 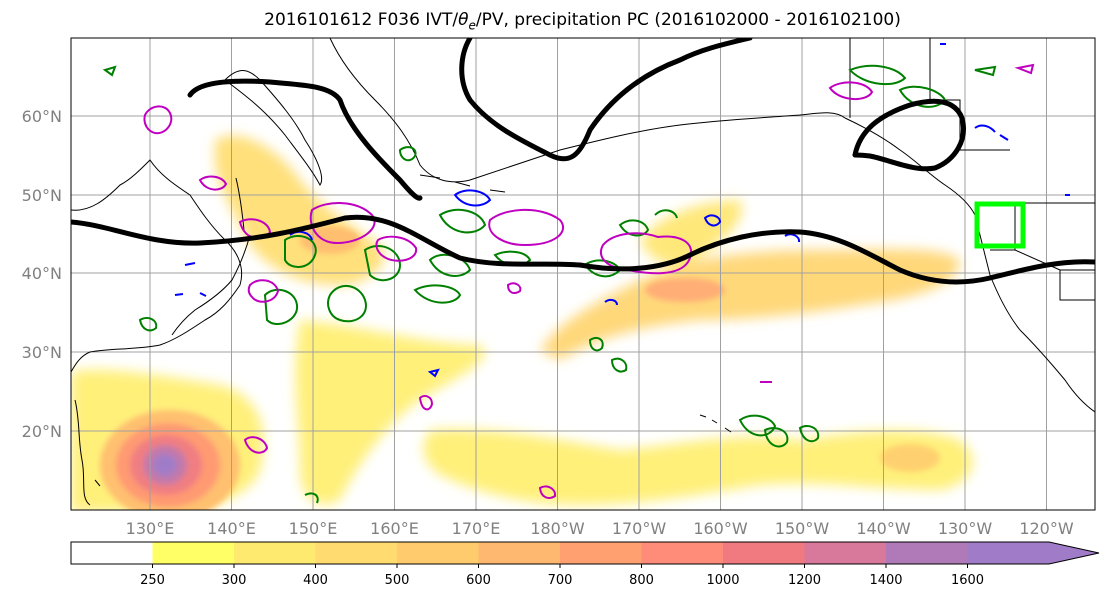 I want to click on coast-island-chain, so click(x=97, y=483).